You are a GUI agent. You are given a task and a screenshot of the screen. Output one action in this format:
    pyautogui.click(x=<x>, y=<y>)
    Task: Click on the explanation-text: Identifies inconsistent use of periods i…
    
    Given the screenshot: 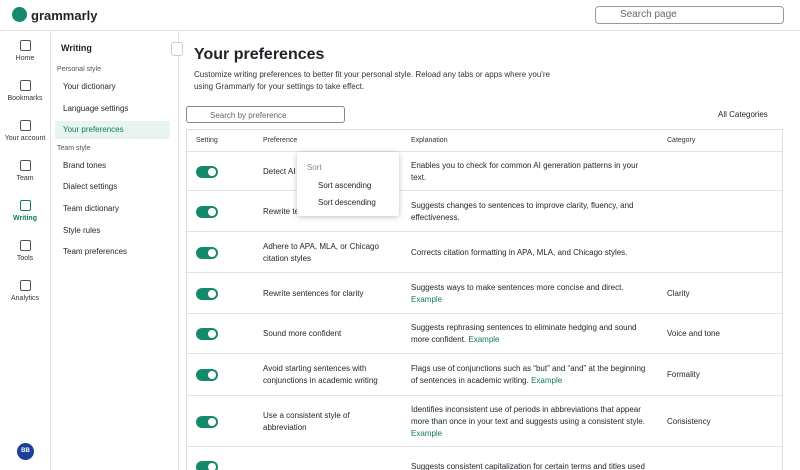 What is the action you would take?
    pyautogui.click(x=528, y=415)
    